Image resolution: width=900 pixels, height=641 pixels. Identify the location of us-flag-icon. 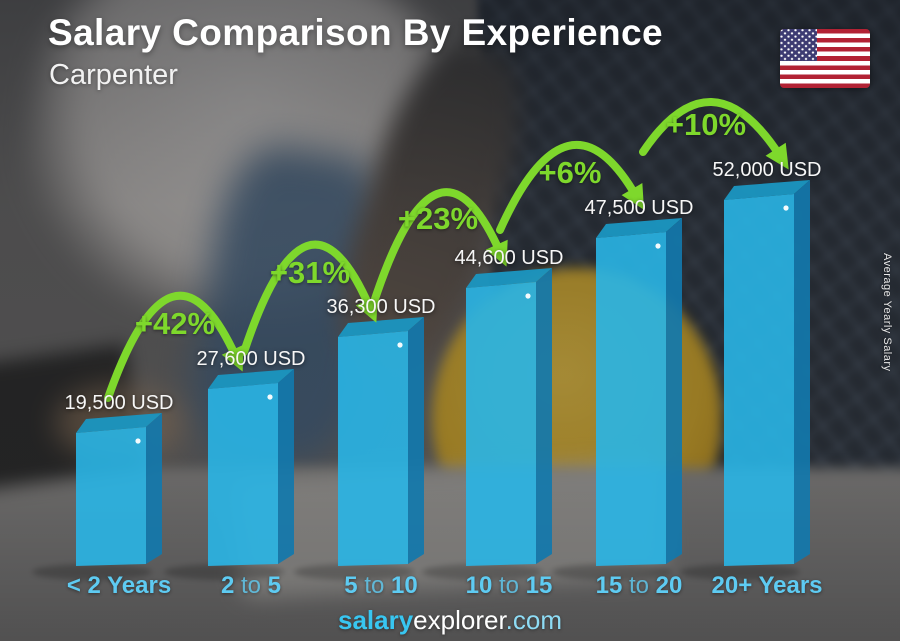
(825, 58).